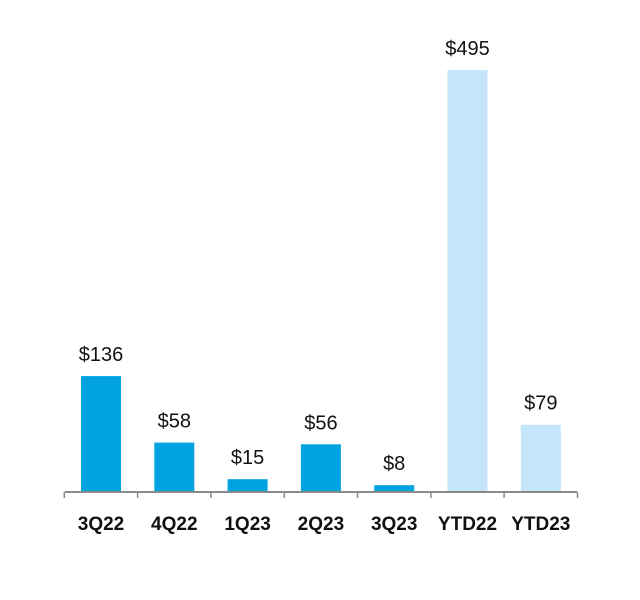 Image resolution: width=640 pixels, height=600 pixels. I want to click on value-label-1q23: $15, so click(247, 458).